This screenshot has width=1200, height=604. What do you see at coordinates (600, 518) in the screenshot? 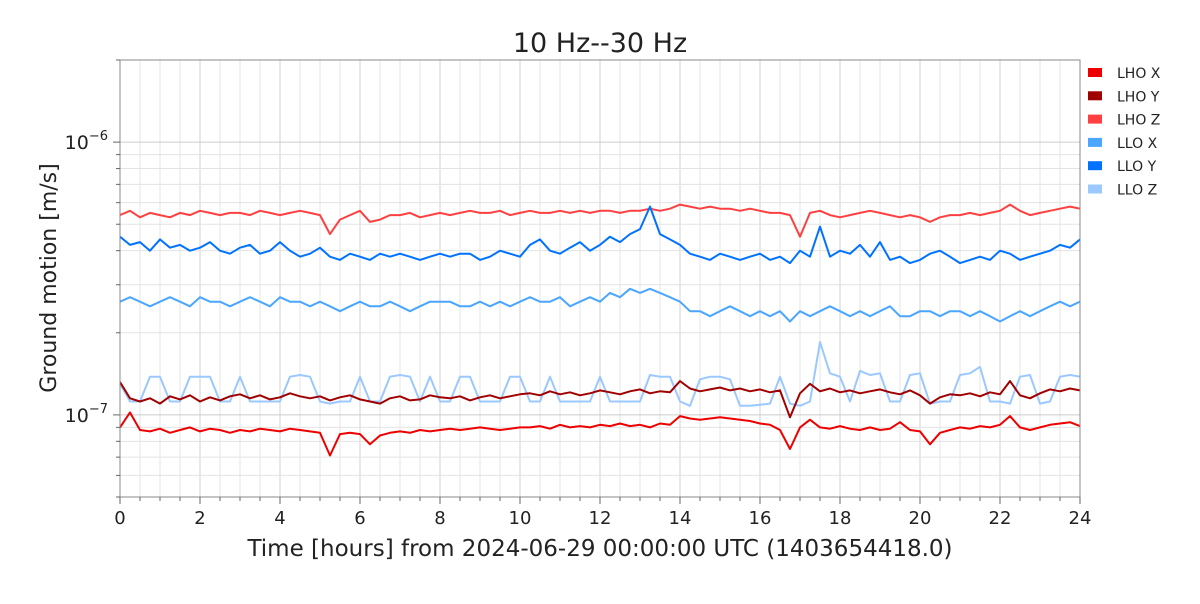
I see `x-tick-label: 12` at bounding box center [600, 518].